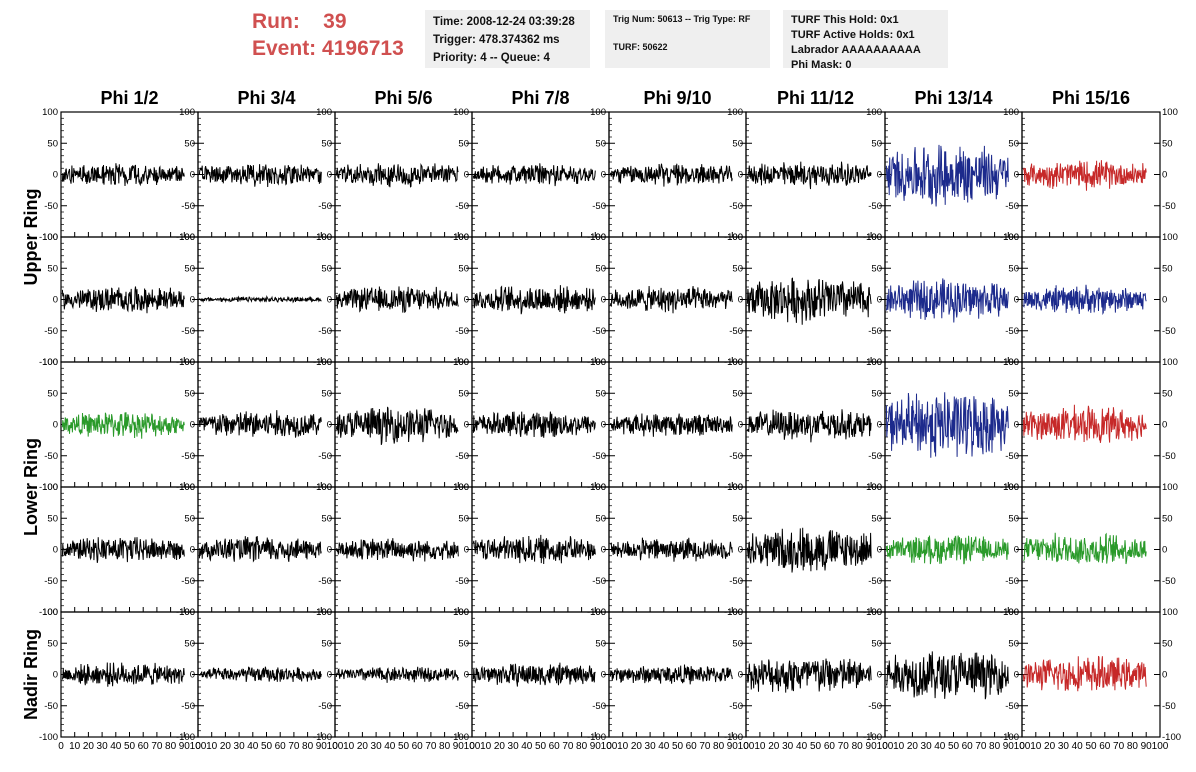 The width and height of the screenshot is (1196, 772). Describe the element at coordinates (682, 19) in the screenshot. I see `trig-num-text: Trig Num: 50613 -- Trig Type: RF` at that location.